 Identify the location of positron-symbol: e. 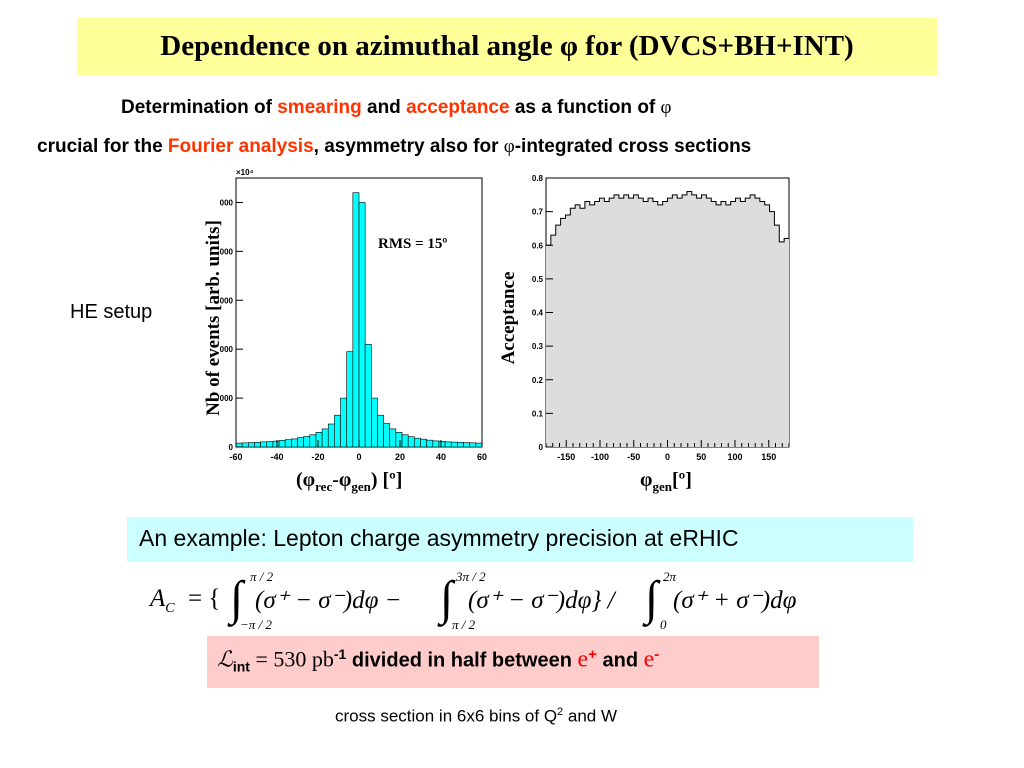
(583, 659).